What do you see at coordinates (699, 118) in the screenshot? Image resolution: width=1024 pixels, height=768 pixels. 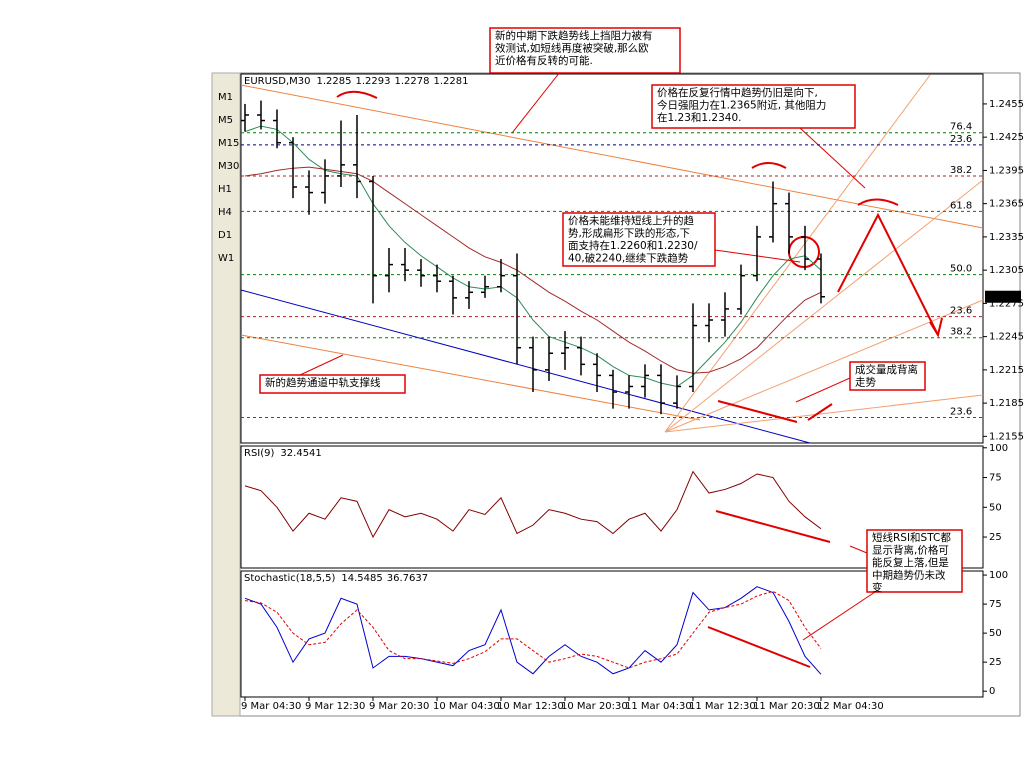 I see `annotation-text: 在1.23和1.2340.` at bounding box center [699, 118].